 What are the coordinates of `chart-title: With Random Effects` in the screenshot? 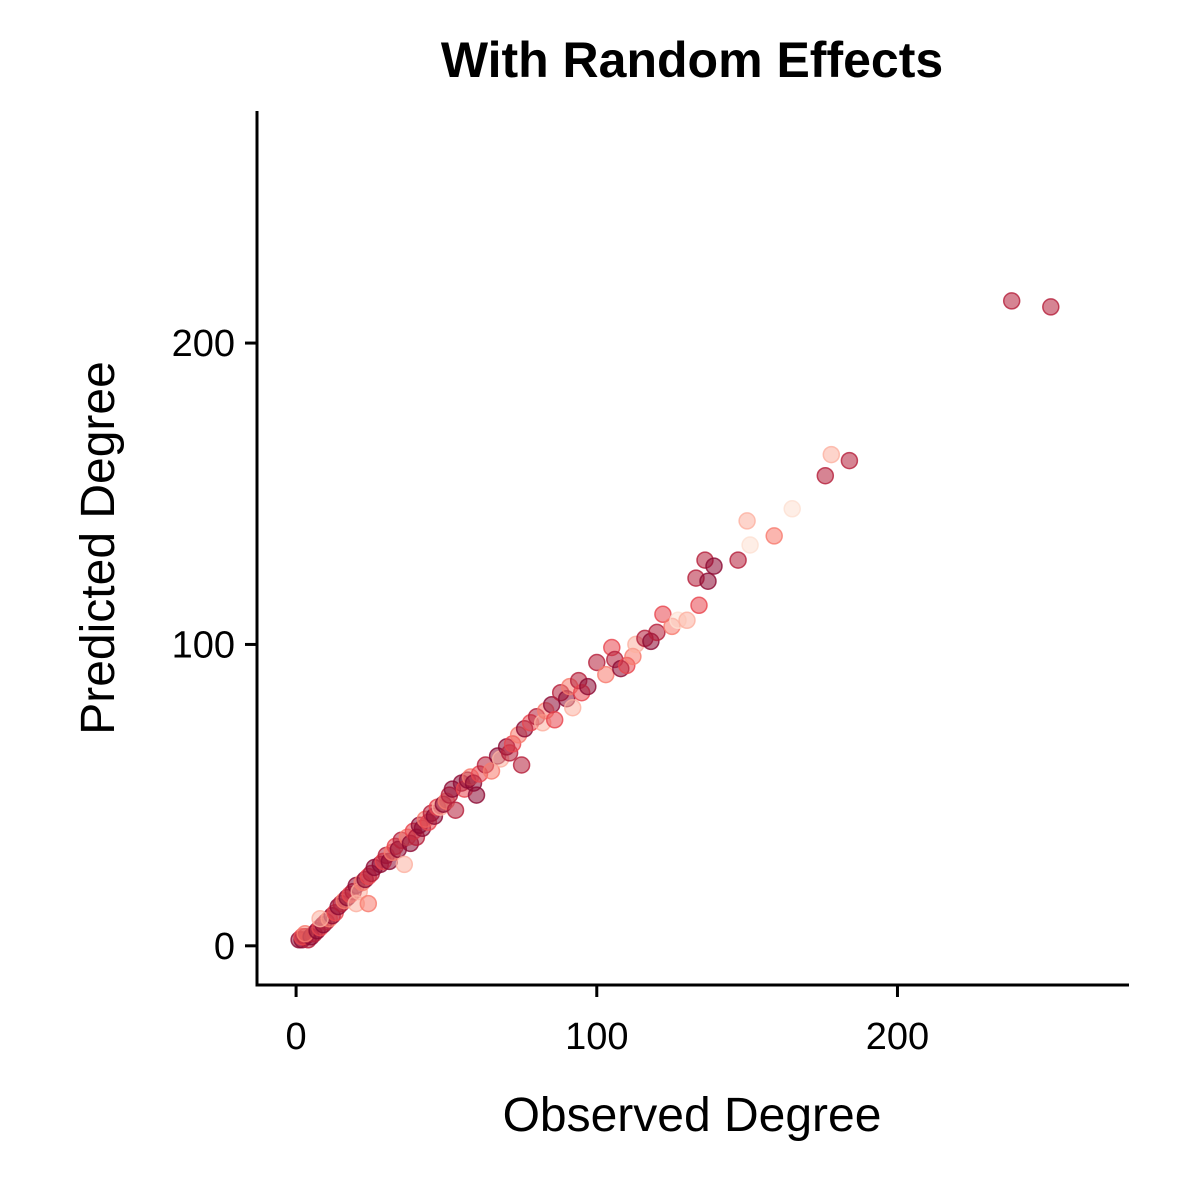 It's located at (692, 60).